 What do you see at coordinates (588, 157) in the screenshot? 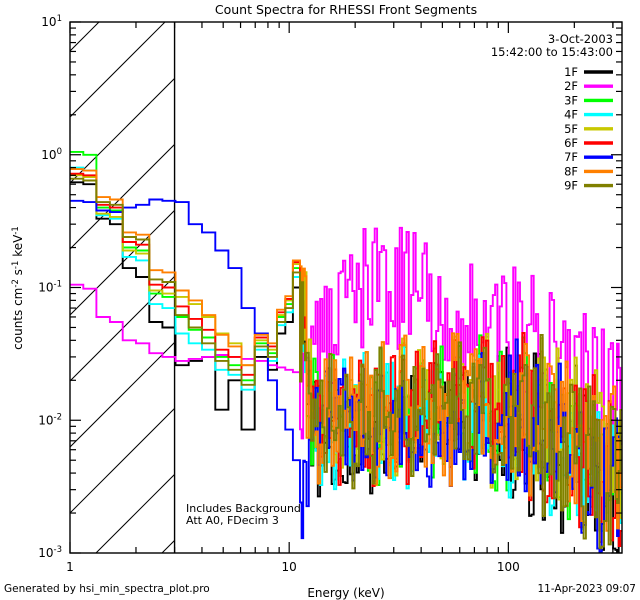
I see `legend-item-7f: 7F` at bounding box center [588, 157].